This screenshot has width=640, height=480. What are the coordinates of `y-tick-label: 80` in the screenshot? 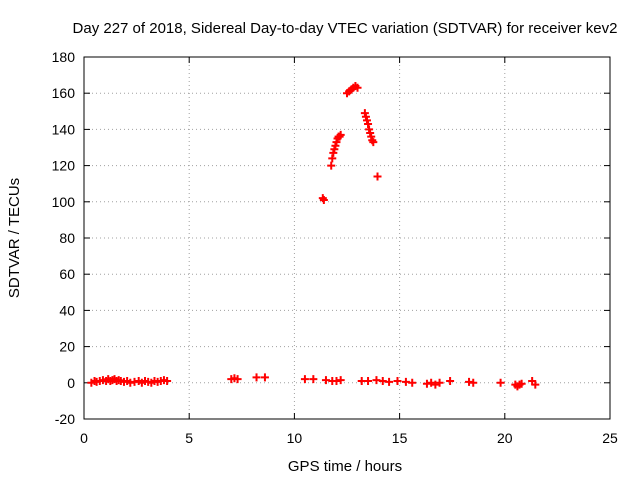 It's located at (67, 238).